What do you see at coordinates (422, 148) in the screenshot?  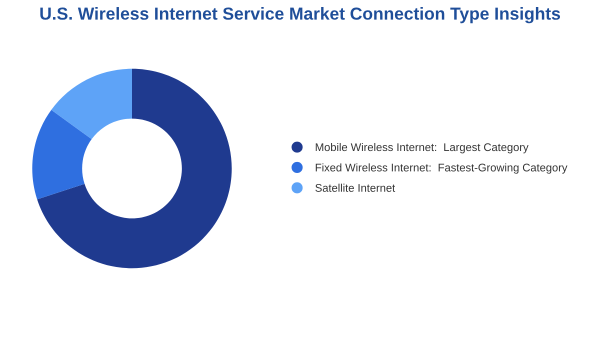 I see `legend-label: Mobile Wireless Internet: Largest Category` at bounding box center [422, 148].